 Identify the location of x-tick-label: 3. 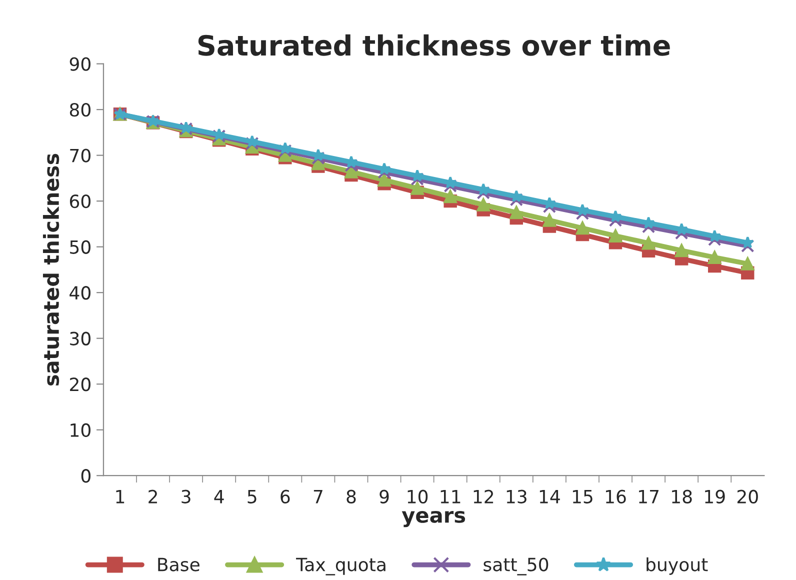
(186, 497).